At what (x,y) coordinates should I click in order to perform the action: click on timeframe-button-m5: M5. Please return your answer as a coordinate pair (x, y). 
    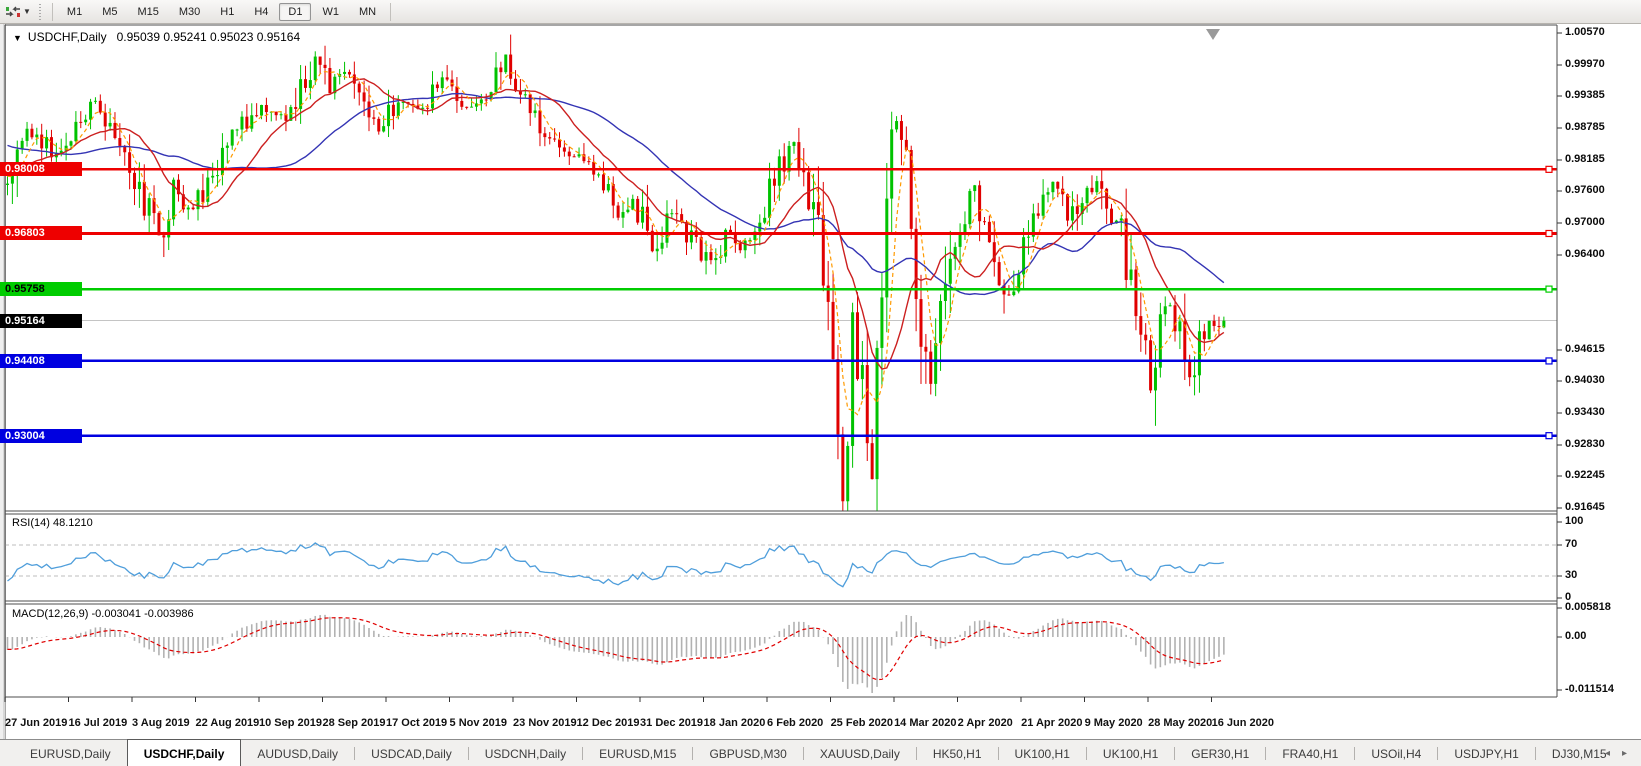
    Looking at the image, I should click on (109, 12).